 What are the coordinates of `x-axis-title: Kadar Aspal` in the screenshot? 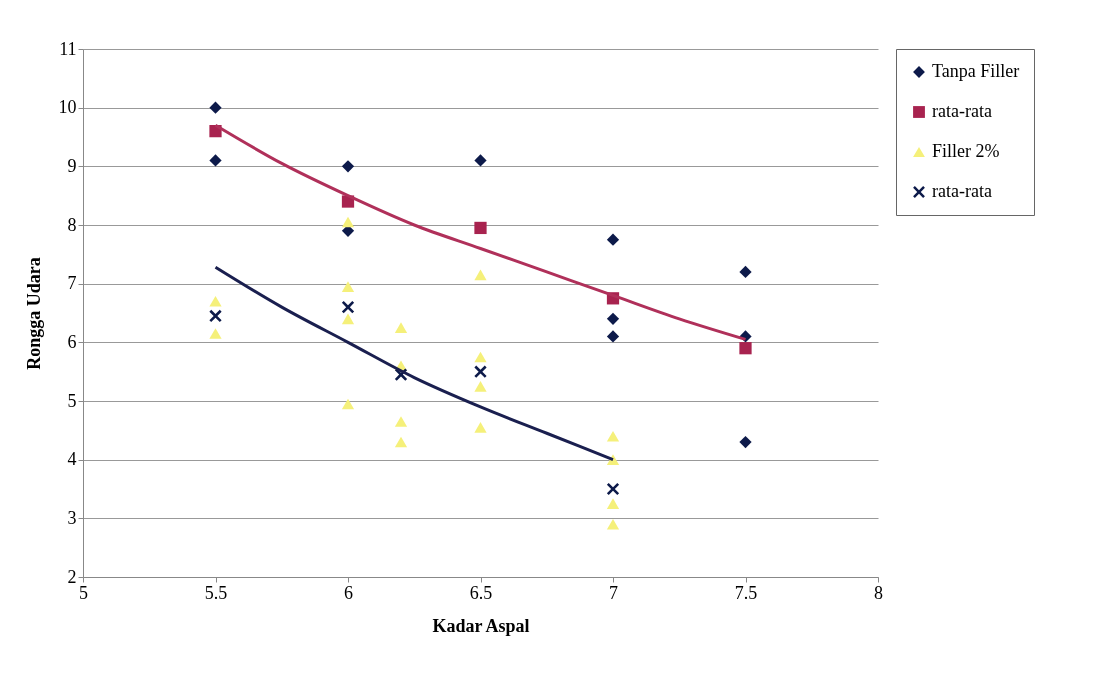 It's located at (481, 625).